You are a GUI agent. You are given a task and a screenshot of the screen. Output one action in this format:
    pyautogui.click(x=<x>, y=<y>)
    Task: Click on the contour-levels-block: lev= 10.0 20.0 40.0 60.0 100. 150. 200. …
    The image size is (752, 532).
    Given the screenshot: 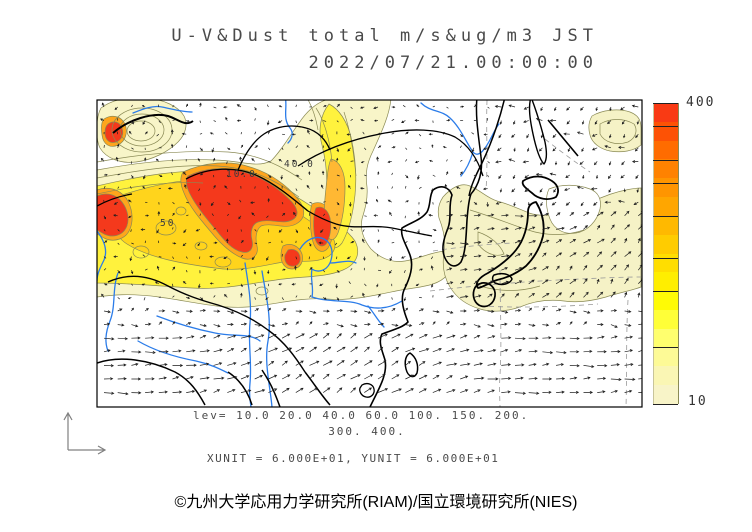 What is the action you would take?
    pyautogui.click(x=367, y=423)
    